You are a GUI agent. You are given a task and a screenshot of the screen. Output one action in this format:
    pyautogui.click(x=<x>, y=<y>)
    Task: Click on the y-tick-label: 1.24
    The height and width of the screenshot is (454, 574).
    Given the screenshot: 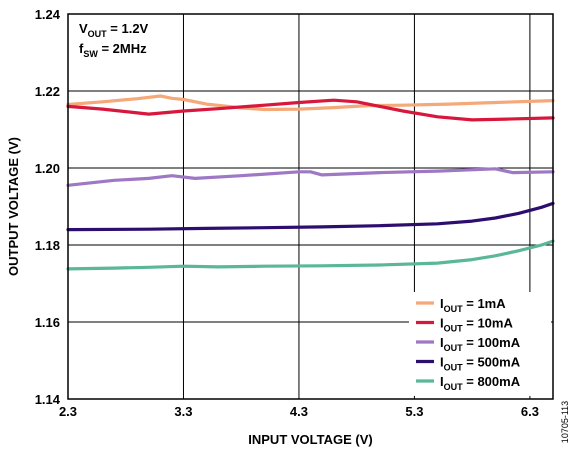 What is the action you would take?
    pyautogui.click(x=48, y=14)
    